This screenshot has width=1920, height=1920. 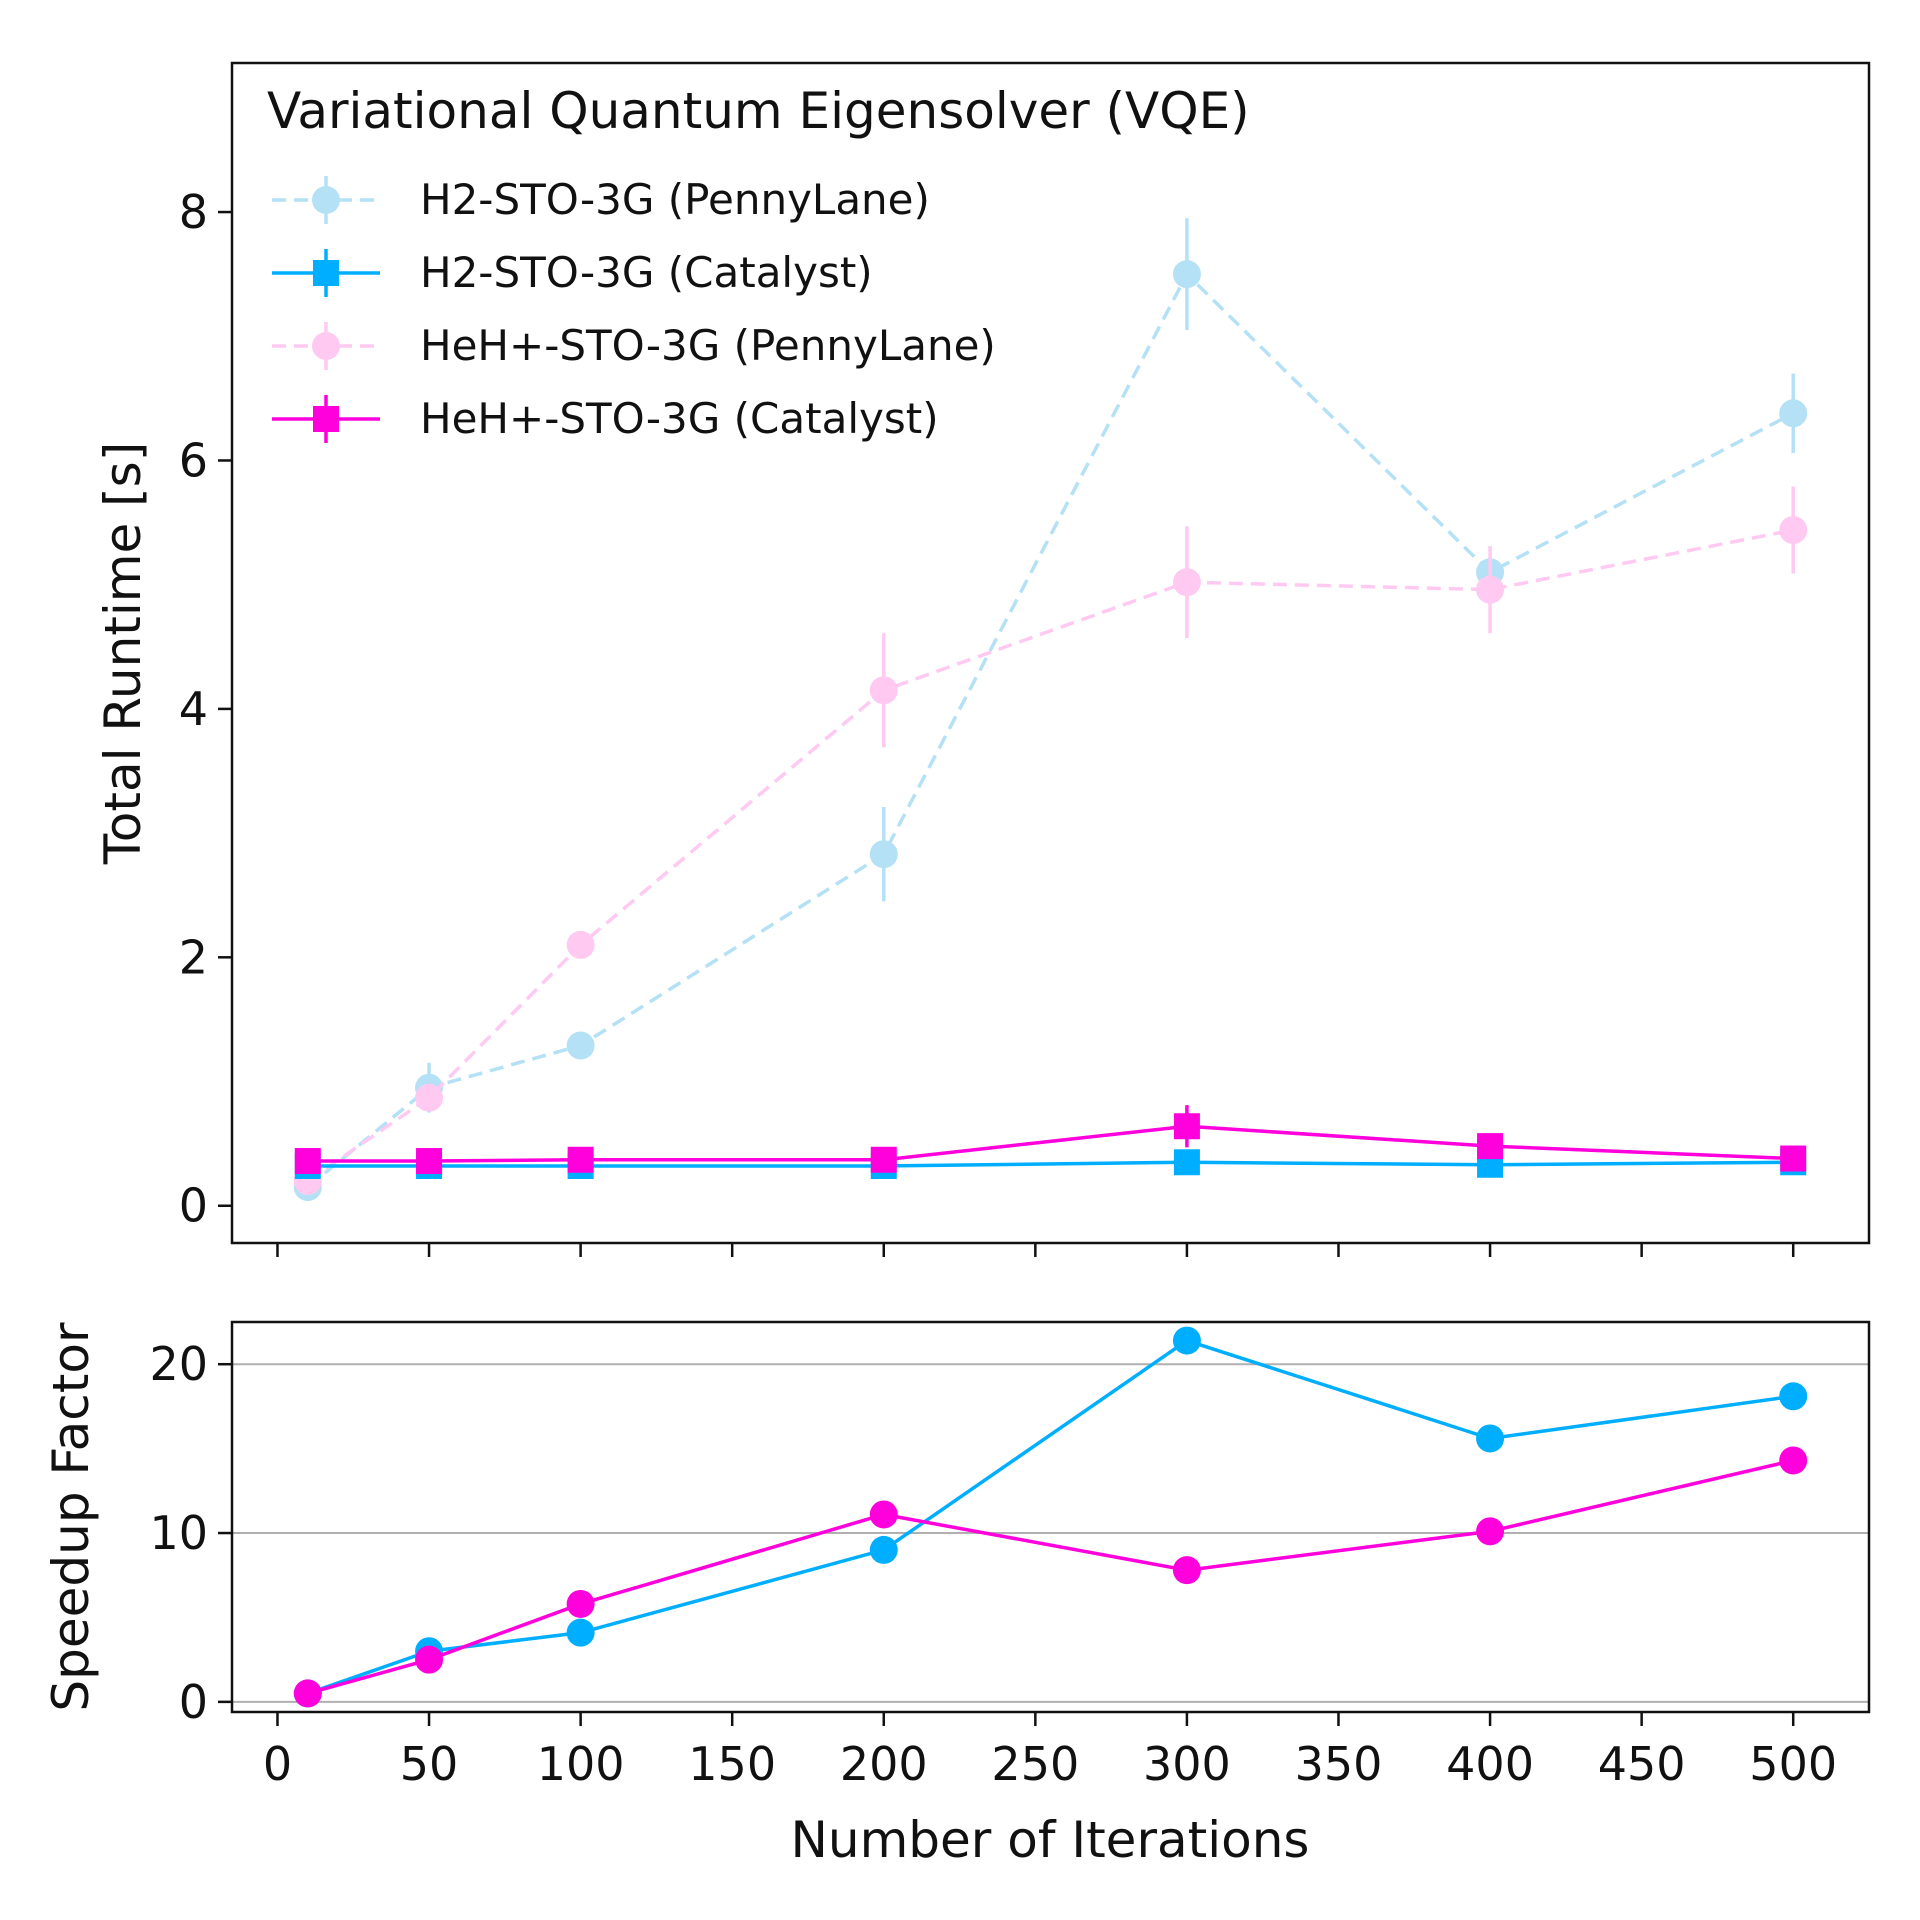 I want to click on speedup-x-ticks: 0 50 100 150 200 250 300 350 400 450 500, so click(x=1050, y=1751).